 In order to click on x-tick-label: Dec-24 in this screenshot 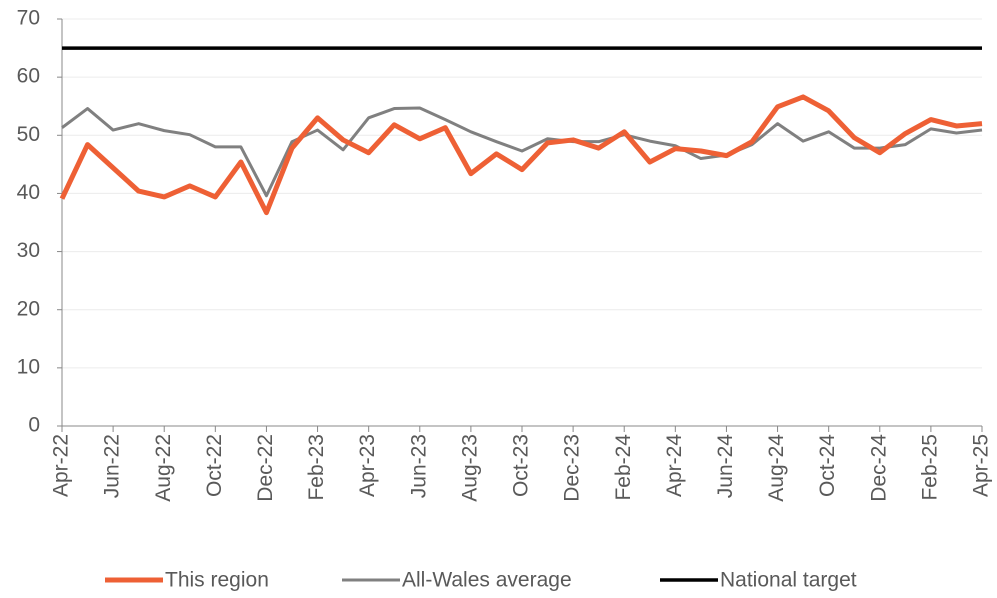, I will do `click(878, 468)`.